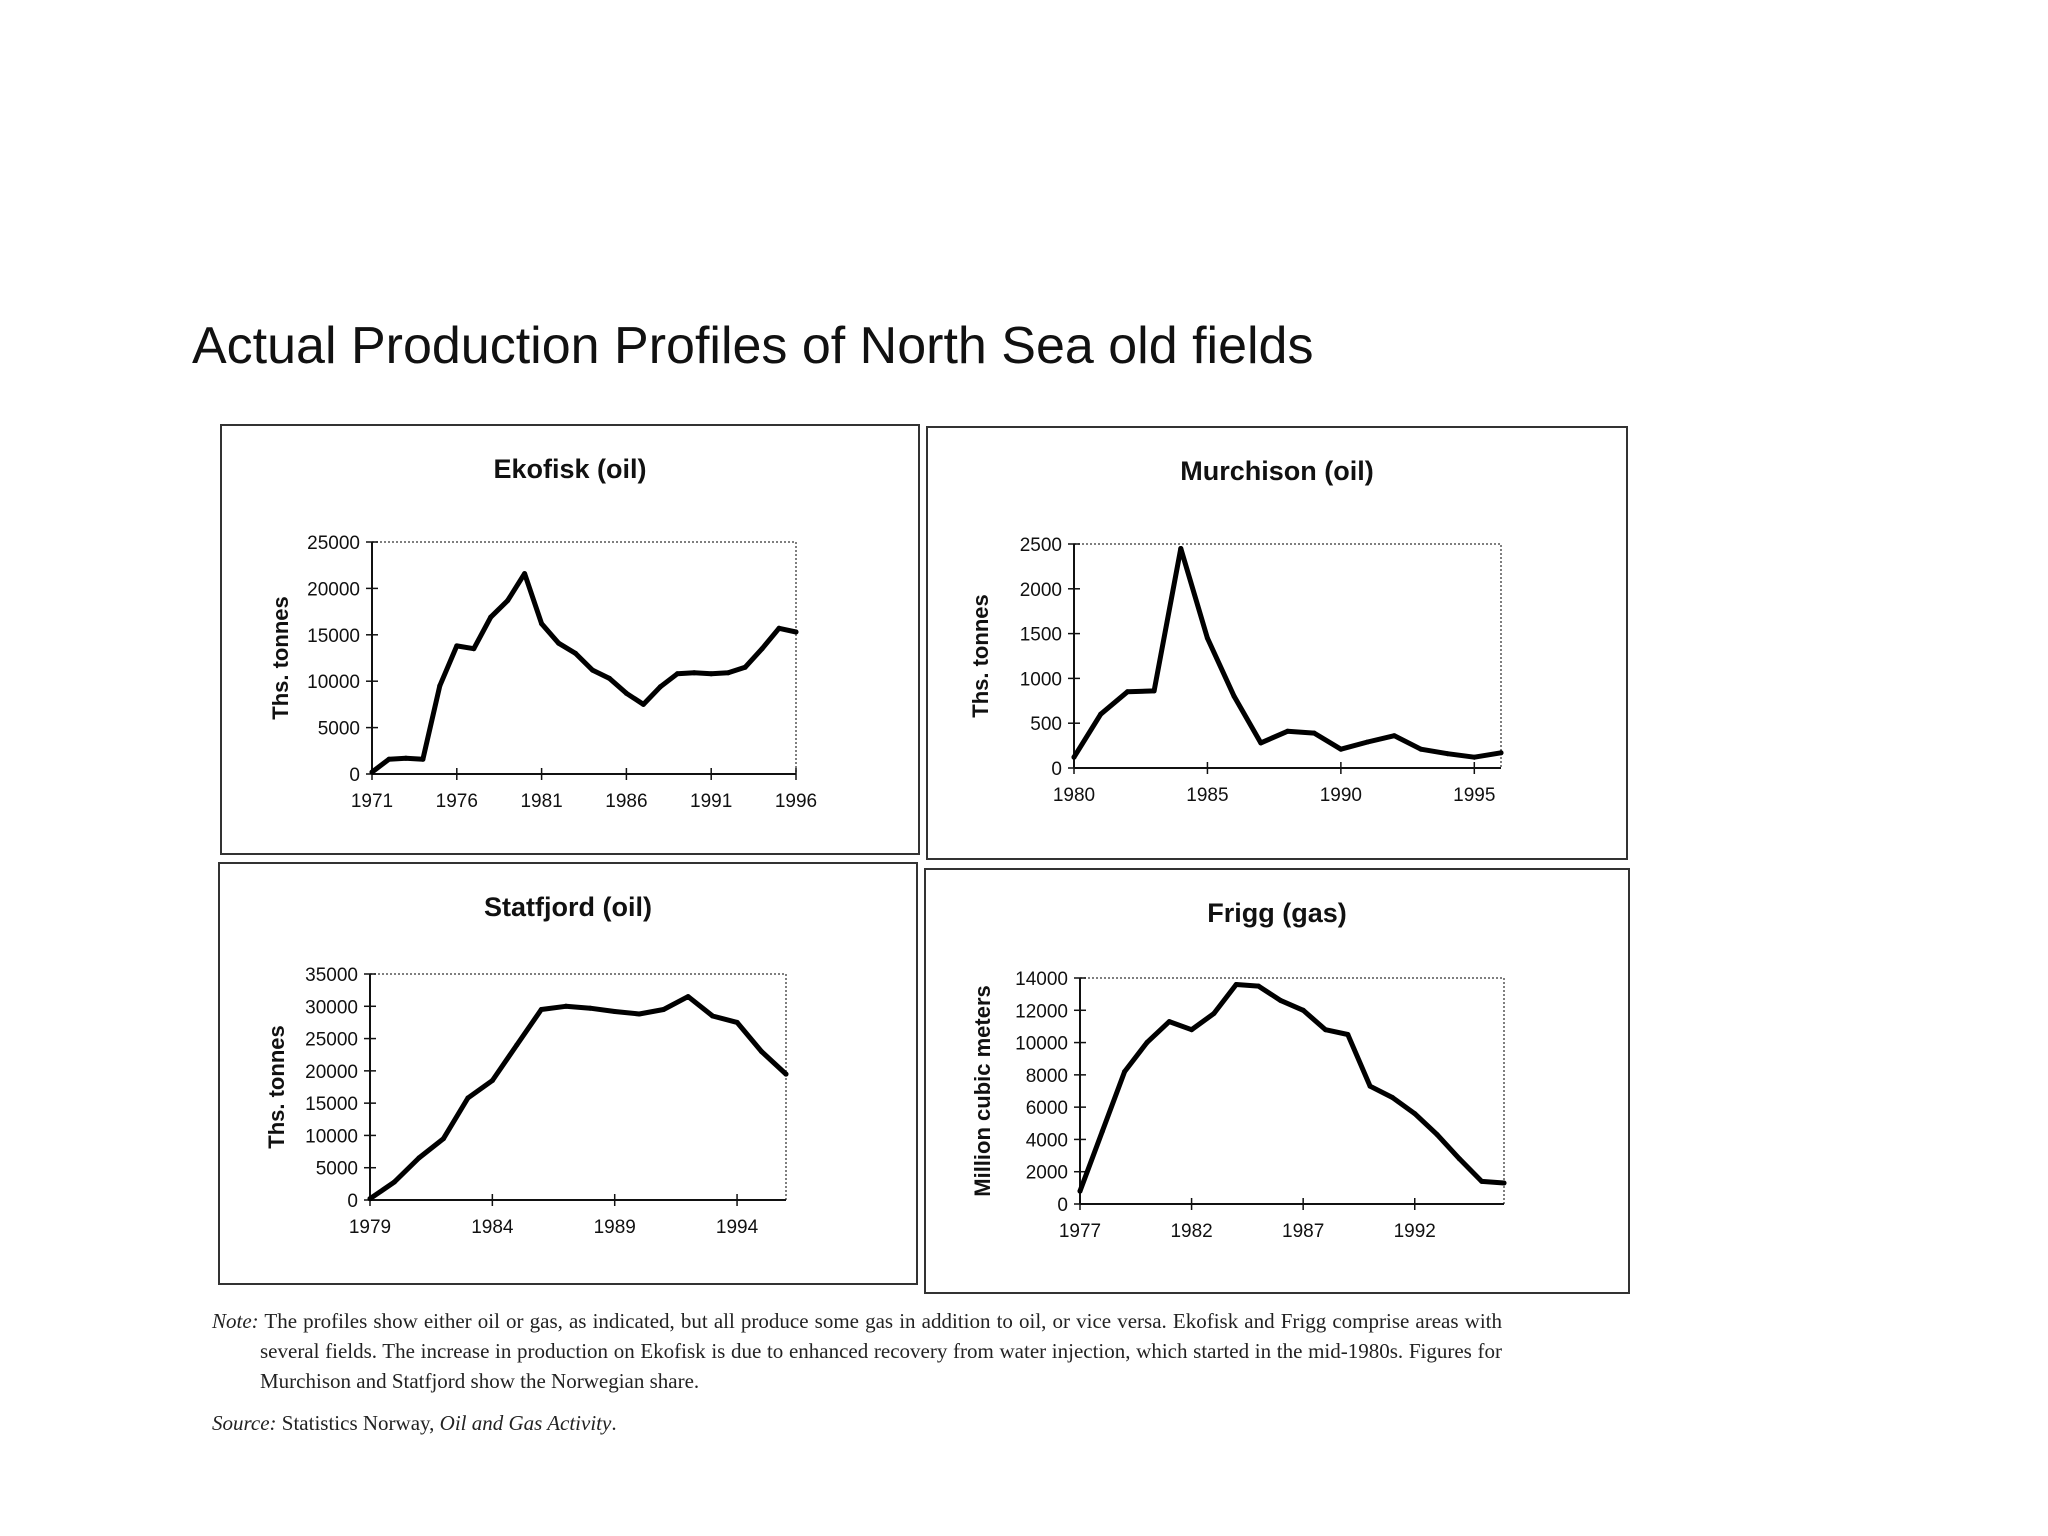 This screenshot has height=1536, width=2048. Describe the element at coordinates (1292, 1088) in the screenshot. I see `frigg-series-line` at that location.